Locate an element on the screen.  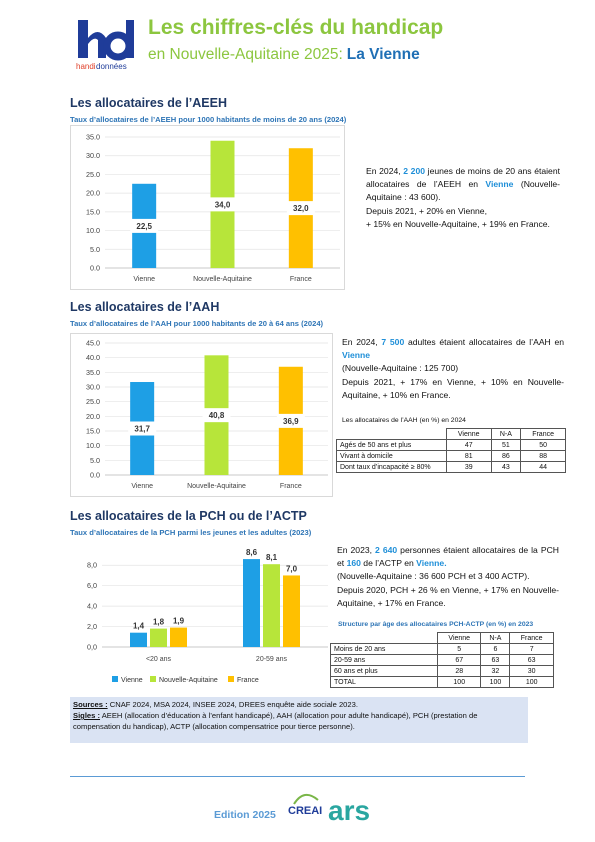
footer-logos: CREAI ars is located at coordinates (329, 809).